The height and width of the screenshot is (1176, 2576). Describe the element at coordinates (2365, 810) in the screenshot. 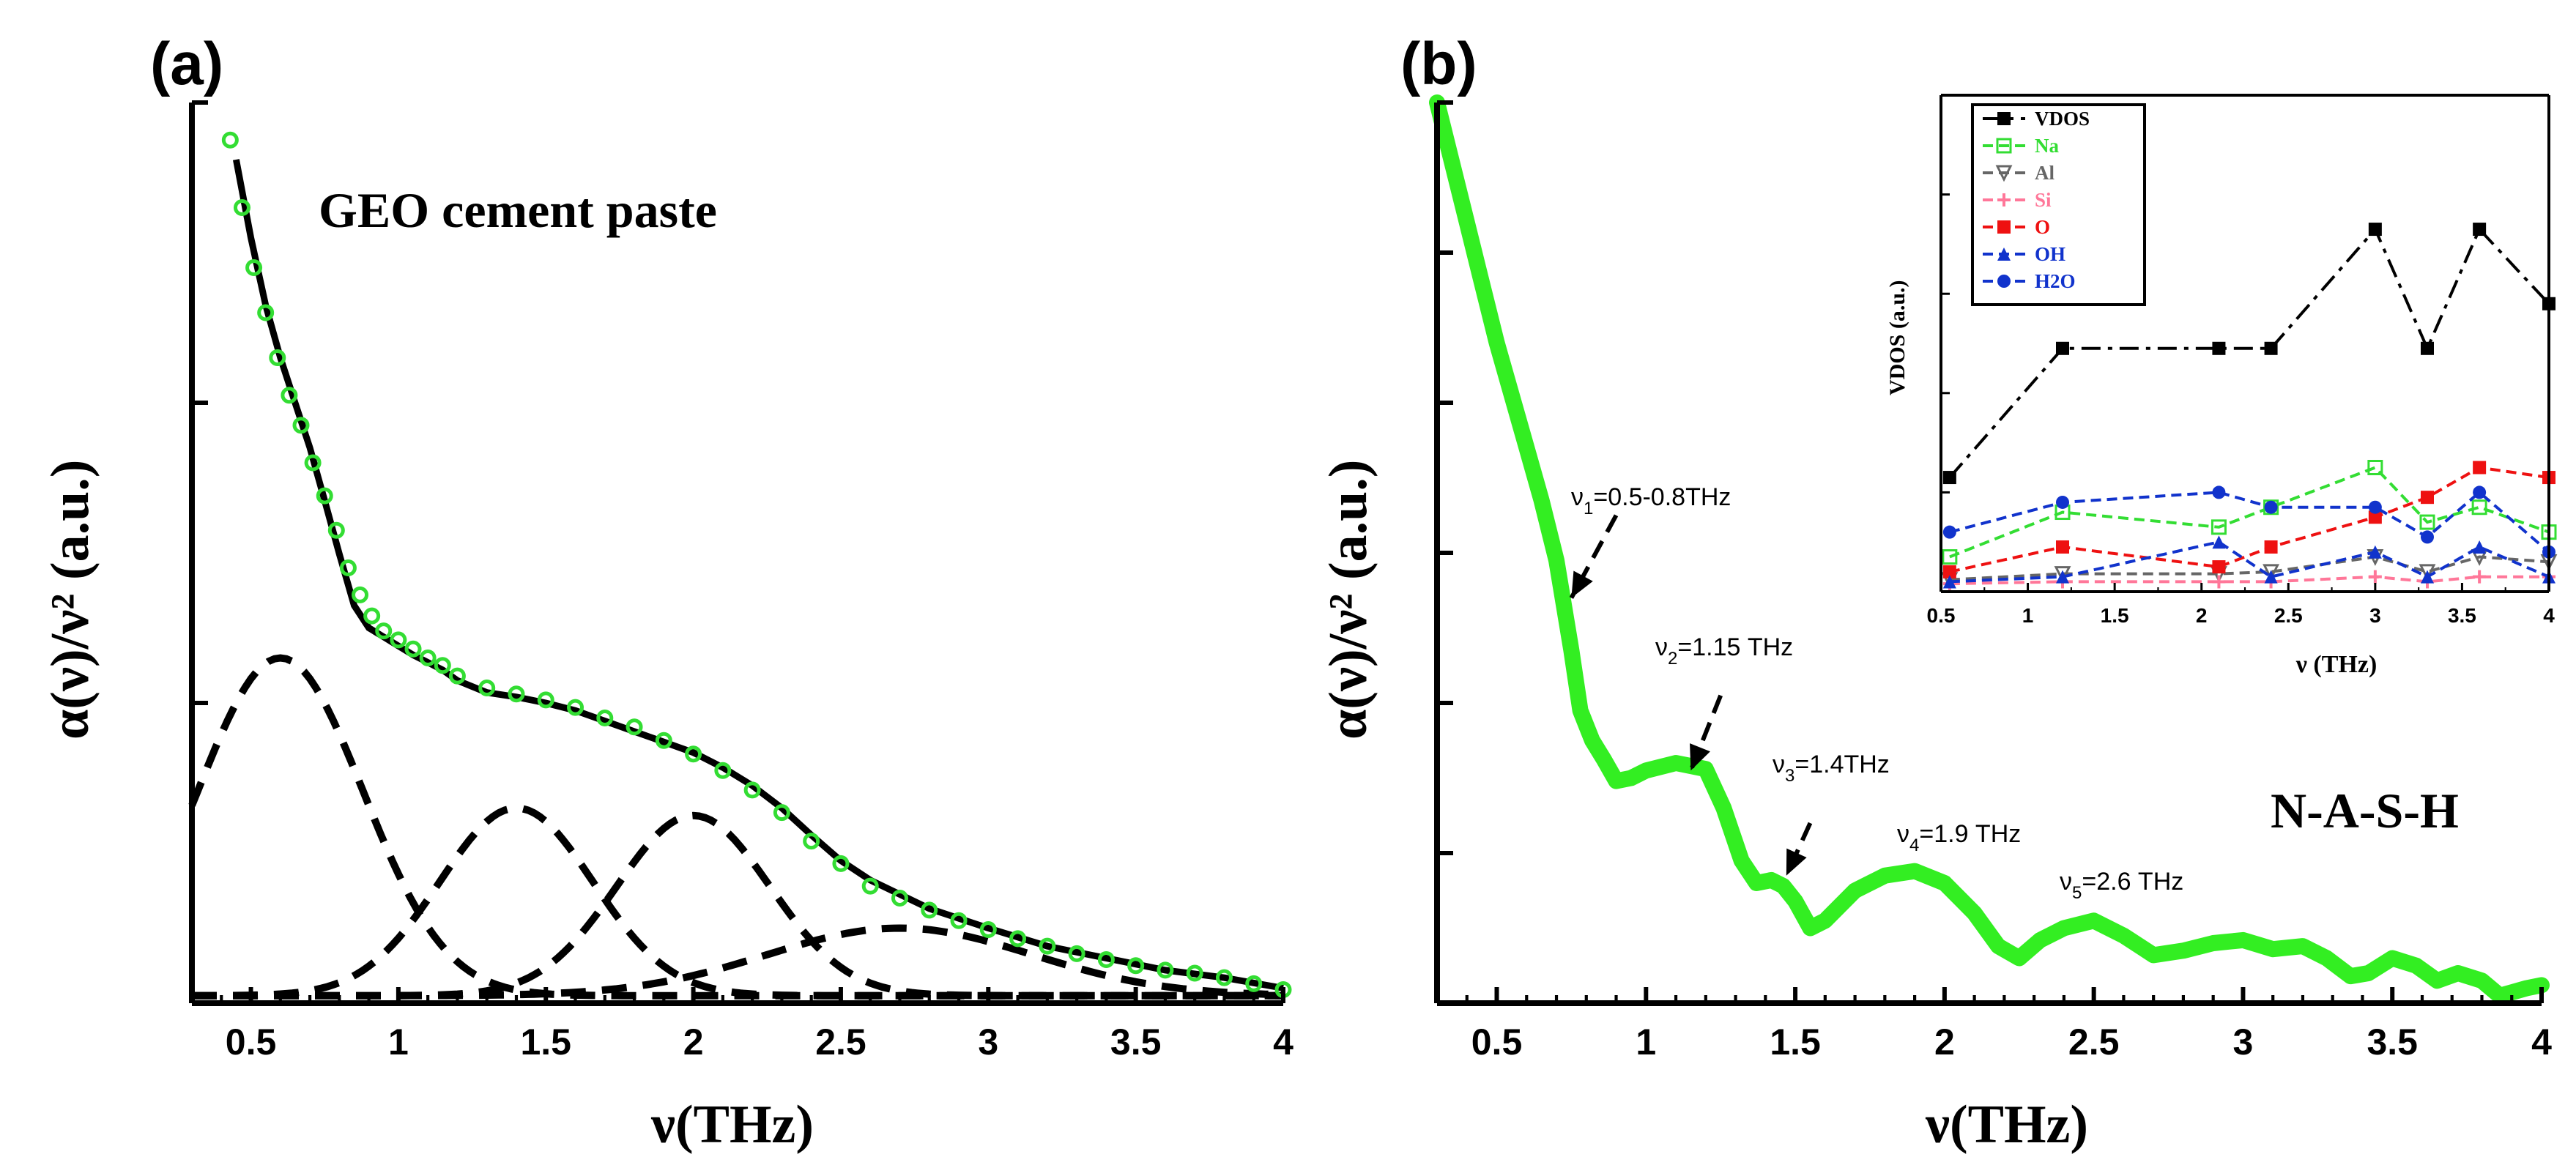

I see `chart-title: N-A-S-H` at that location.